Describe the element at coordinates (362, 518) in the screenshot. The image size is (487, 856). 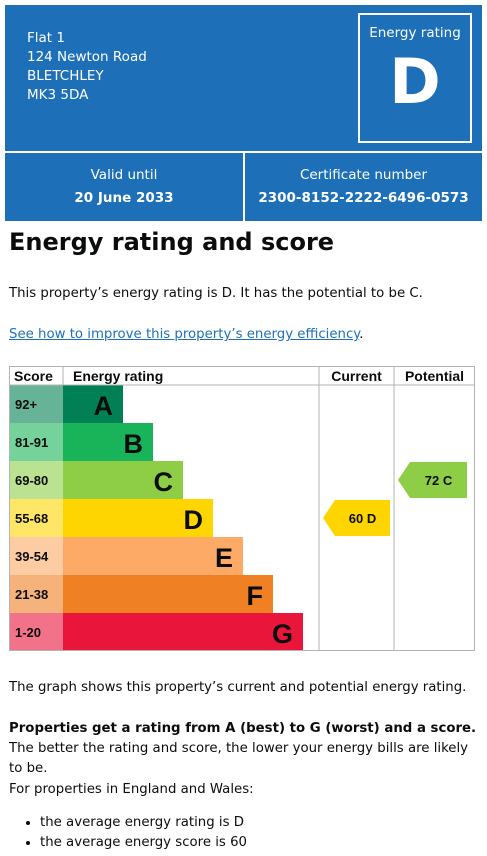
I see `current-rating-label: 60 D` at that location.